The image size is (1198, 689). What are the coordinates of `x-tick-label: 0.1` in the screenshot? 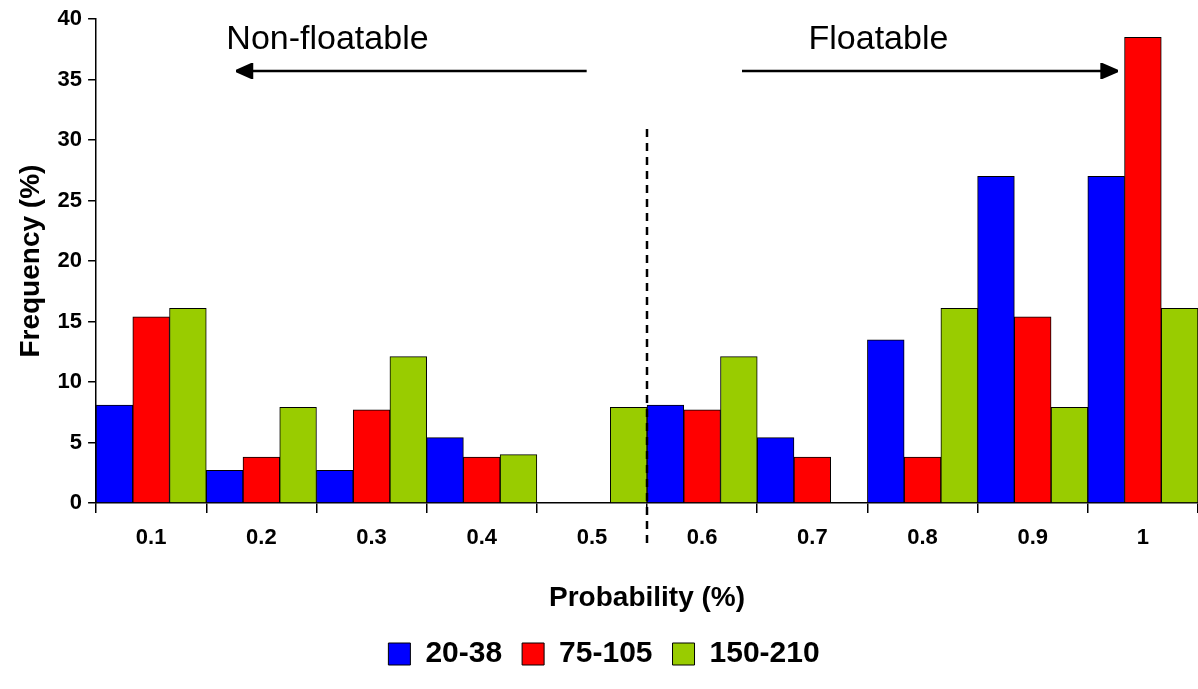 It's located at (151, 537).